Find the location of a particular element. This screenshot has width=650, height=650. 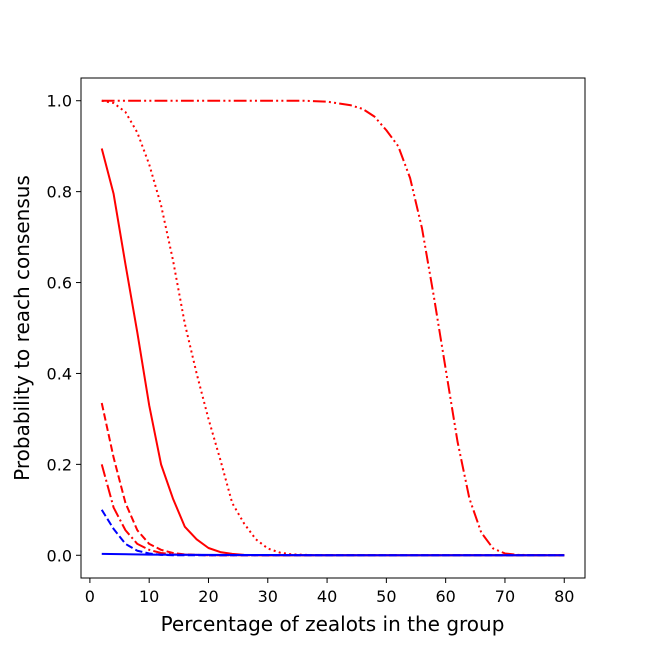

x-tick-label: 20 is located at coordinates (208, 596).